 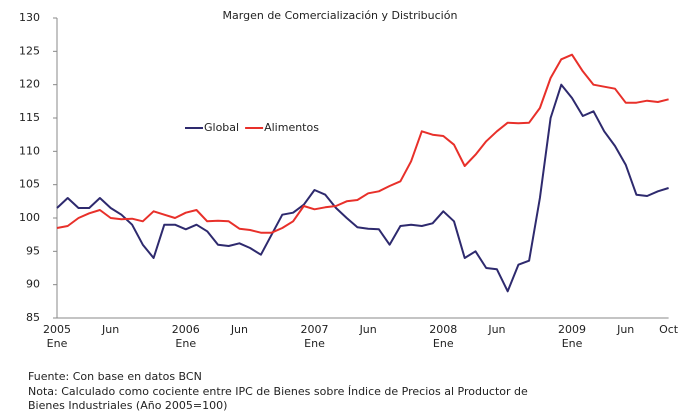 What do you see at coordinates (315, 329) in the screenshot?
I see `x-tick-label-line: 2007` at bounding box center [315, 329].